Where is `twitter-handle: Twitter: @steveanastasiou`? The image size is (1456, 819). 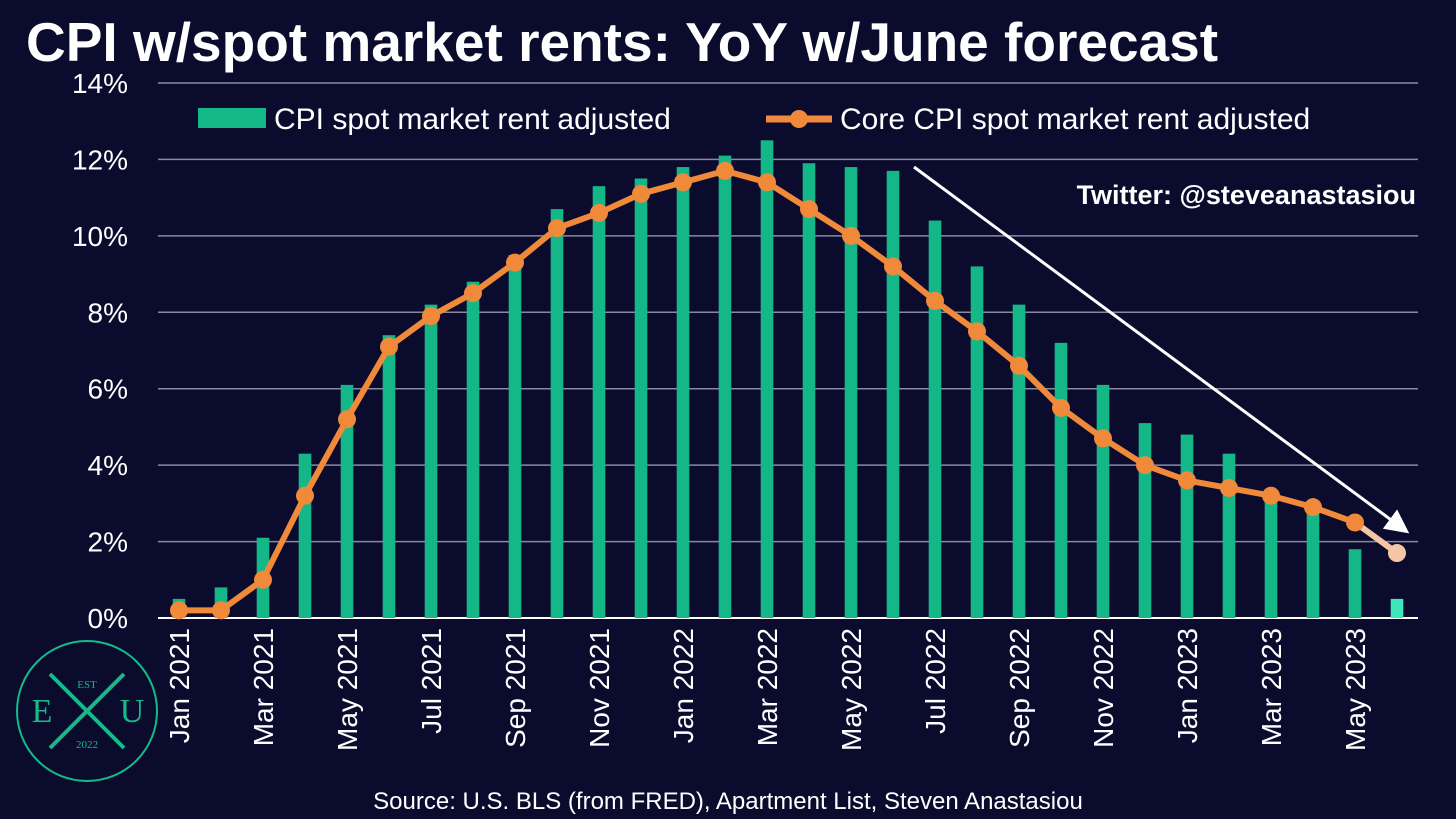
twitter-handle: Twitter: @steveanastasiou is located at coordinates (1246, 195).